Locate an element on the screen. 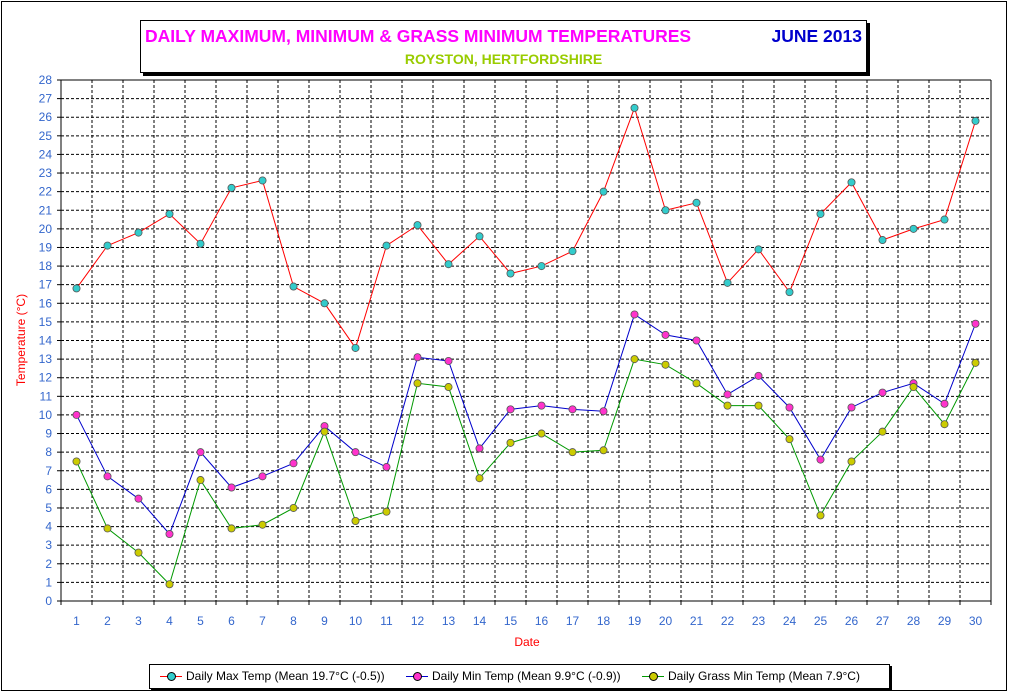 The image size is (1010, 694). legend-marker-min is located at coordinates (417, 676).